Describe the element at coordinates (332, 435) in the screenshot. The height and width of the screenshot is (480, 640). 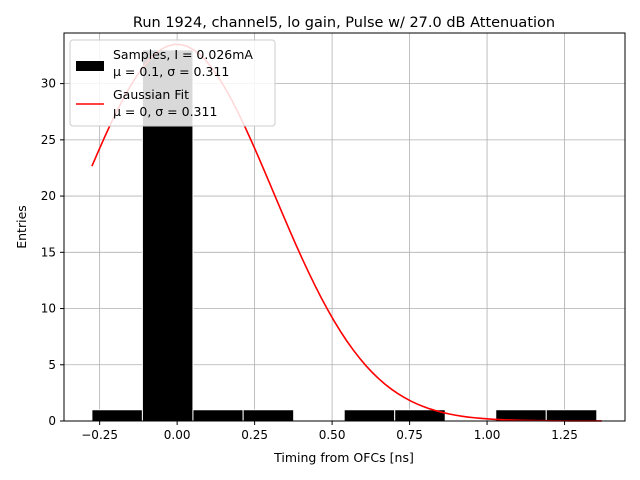
I see `x-tick-label: 0.50` at that location.